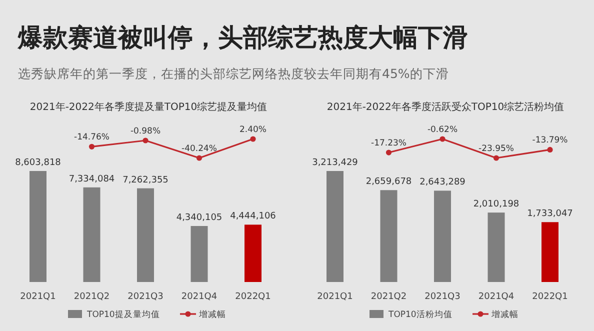  Describe the element at coordinates (199, 149) in the screenshot. I see `data-label: -40.24%` at that location.